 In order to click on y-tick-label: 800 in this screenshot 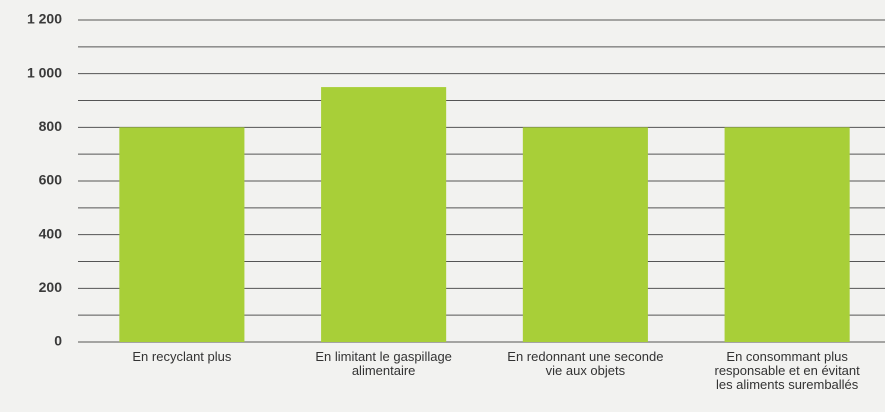, I will do `click(51, 126)`.